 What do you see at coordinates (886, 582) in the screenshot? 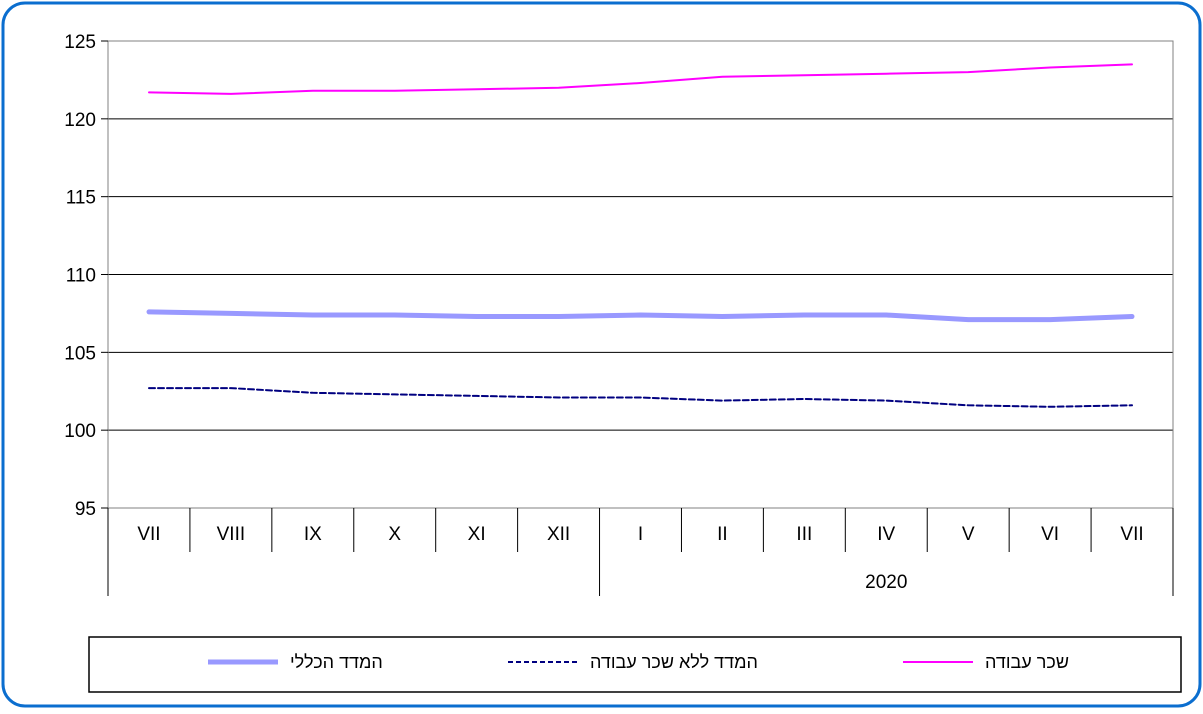
I see `year-group-label: 2020` at bounding box center [886, 582].